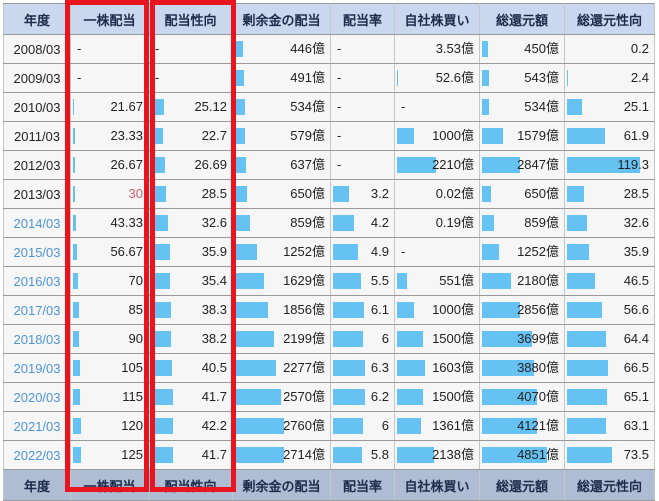 This screenshot has height=501, width=659. I want to click on cell-dps: 56.67, so click(109, 252).